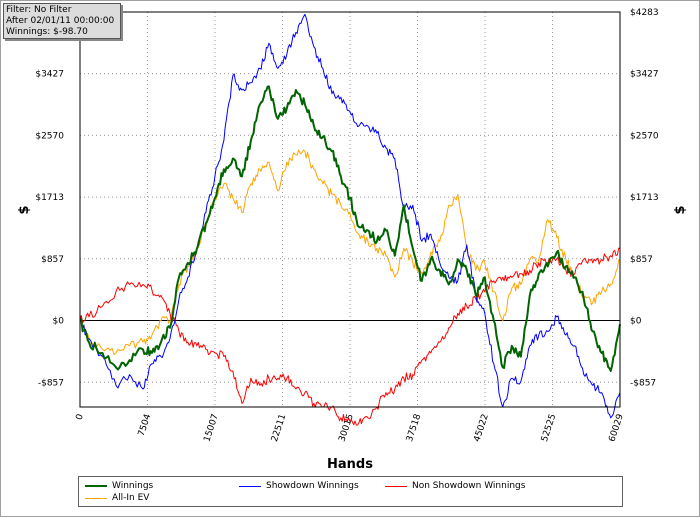 Image resolution: width=700 pixels, height=517 pixels. I want to click on legend-swatch-showdown, so click(250, 486).